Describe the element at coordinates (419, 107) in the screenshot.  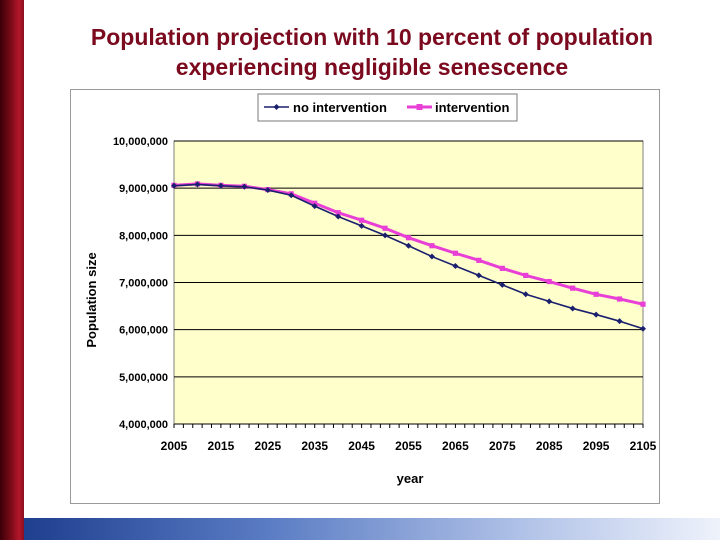
I see `legend-marker-intervention` at that location.